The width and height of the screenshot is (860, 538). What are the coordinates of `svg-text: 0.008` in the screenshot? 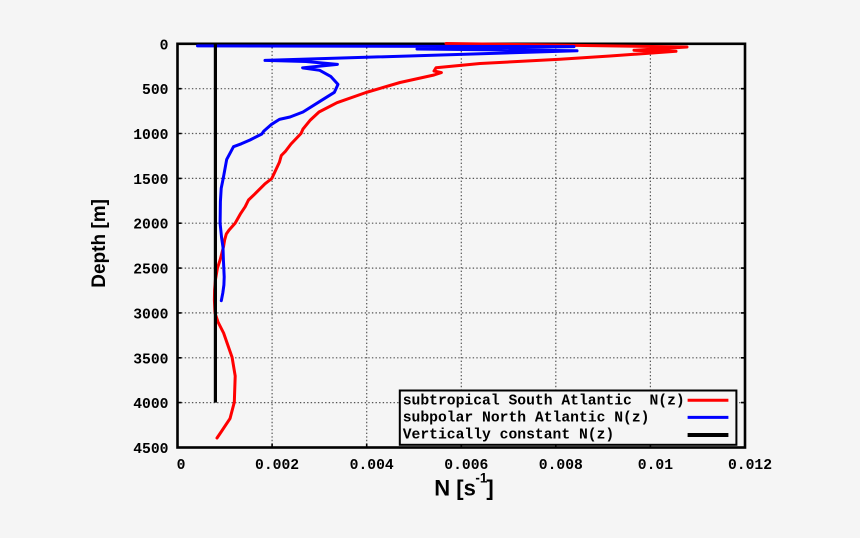 It's located at (561, 466).